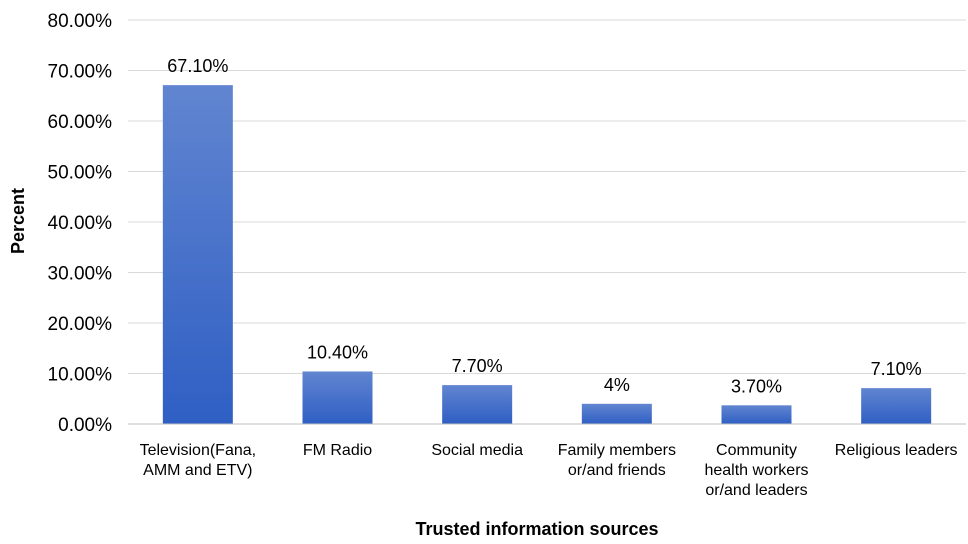  What do you see at coordinates (80, 324) in the screenshot?
I see `y-tick-label: 20.00%` at bounding box center [80, 324].